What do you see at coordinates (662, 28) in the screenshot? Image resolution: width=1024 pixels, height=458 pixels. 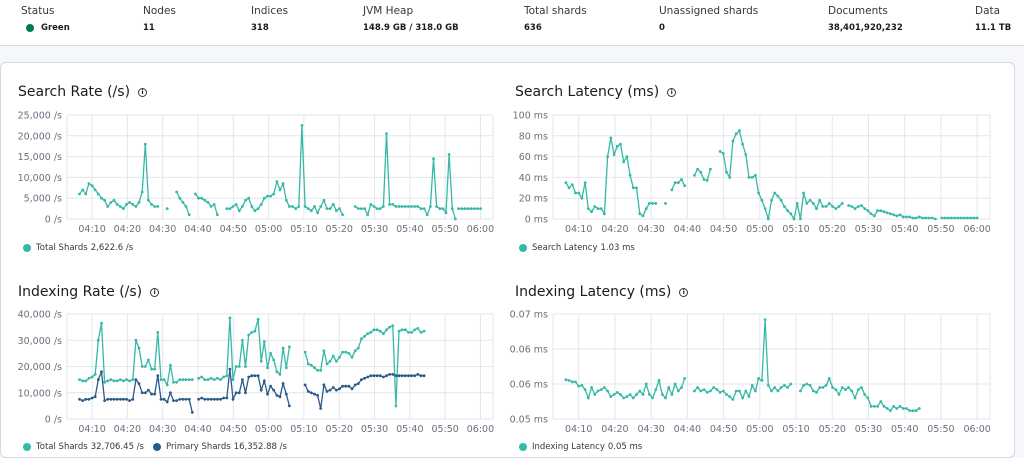 I see `stat-value-text: 0` at bounding box center [662, 28].